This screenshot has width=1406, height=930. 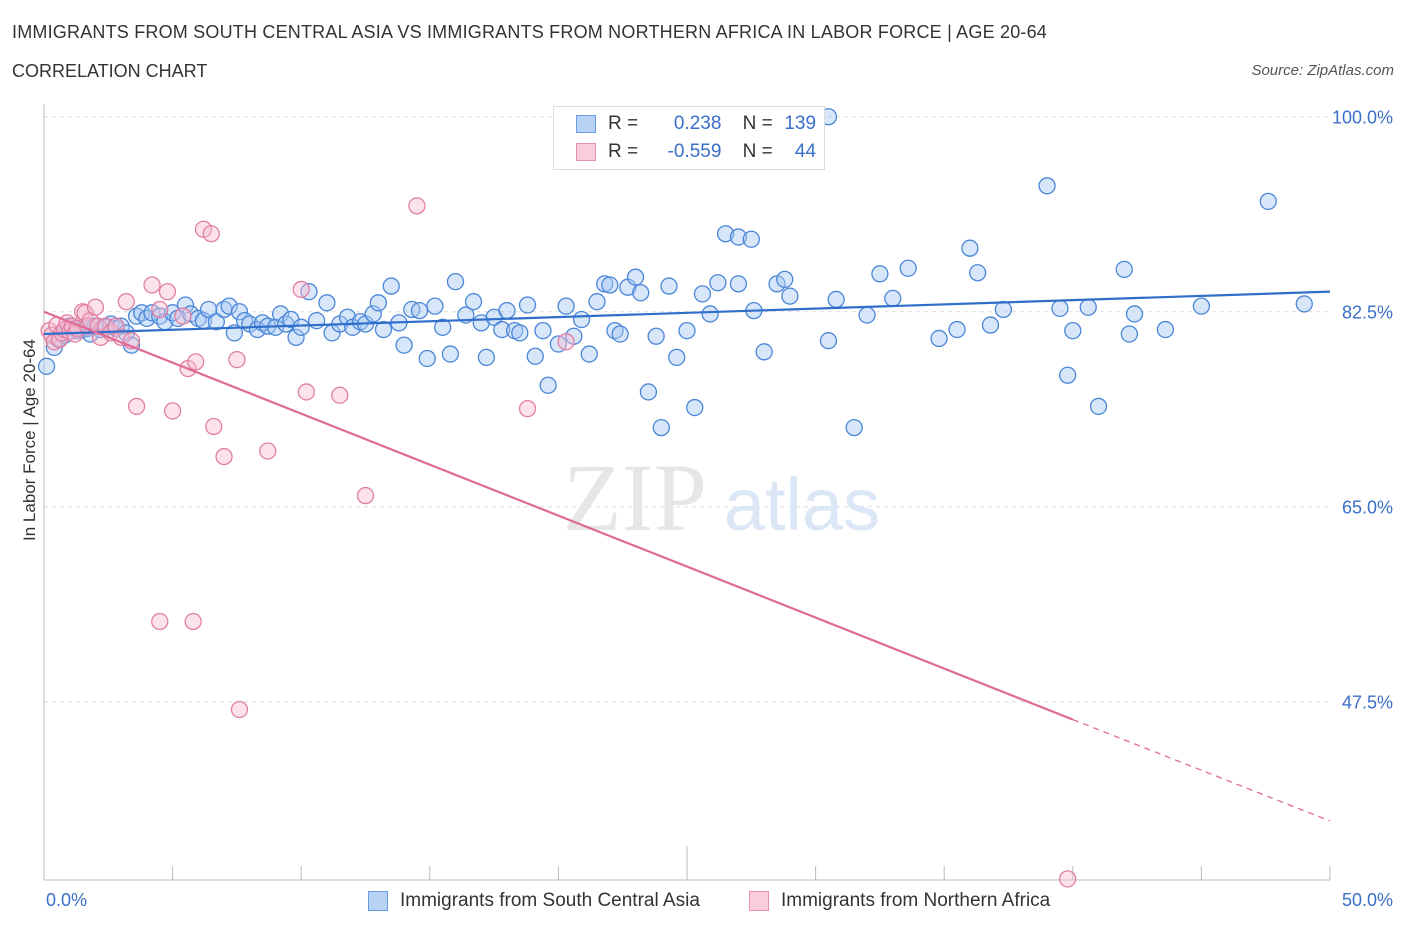 I want to click on x-tick-label-max: 50.0%, so click(x=1367, y=900).